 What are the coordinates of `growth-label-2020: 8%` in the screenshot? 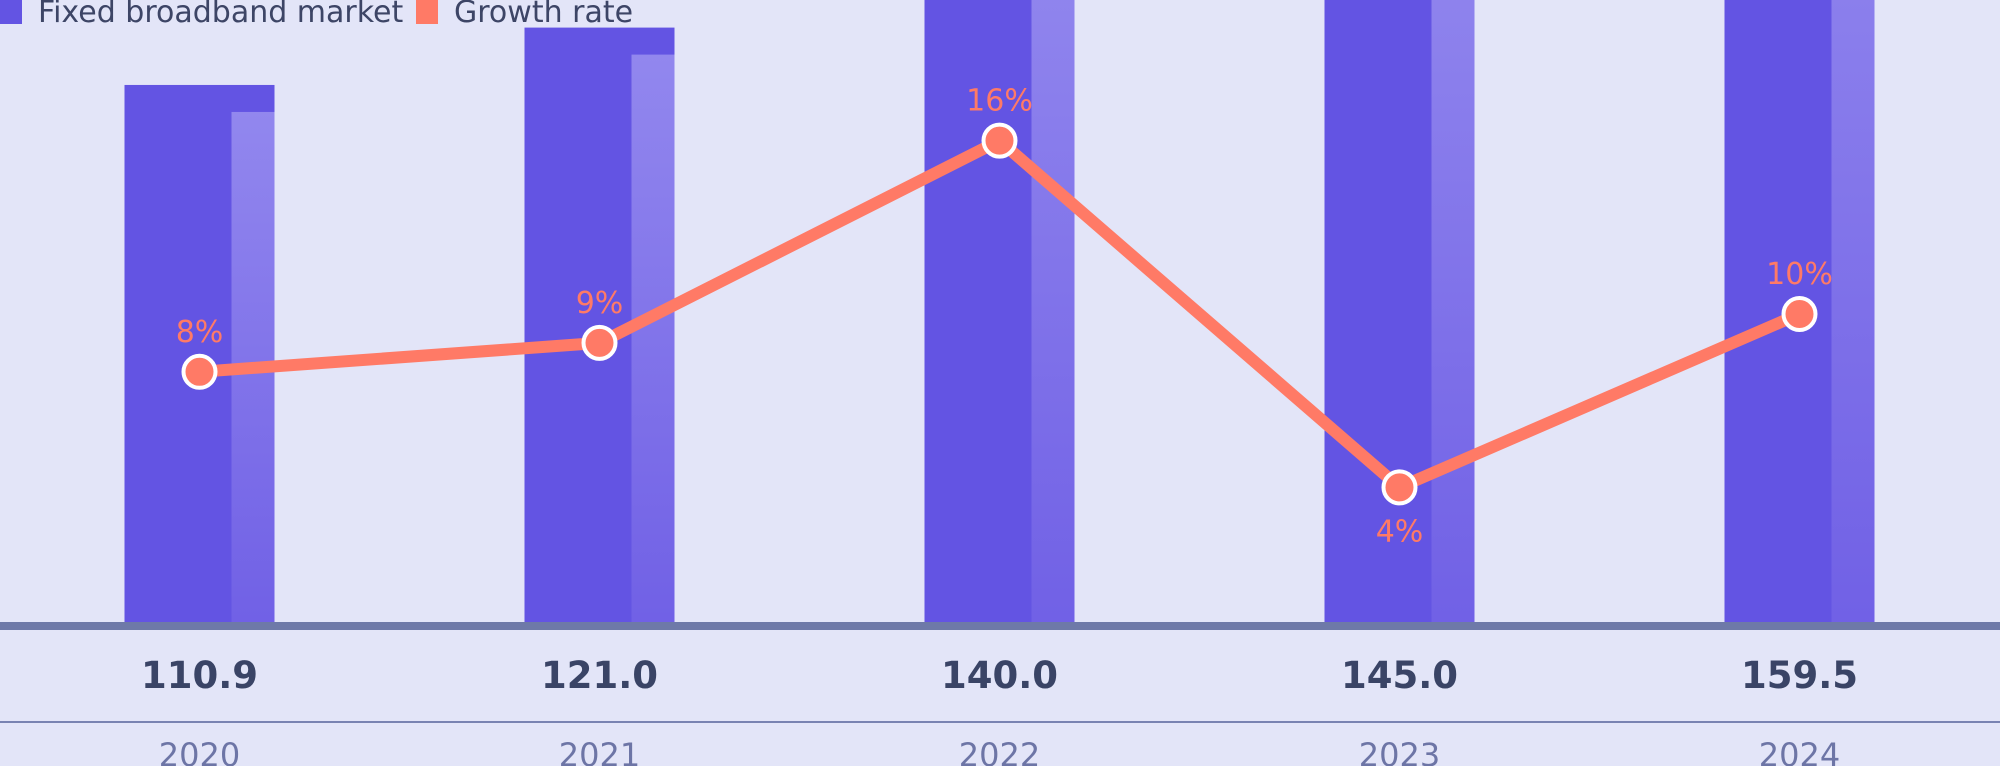 It's located at (200, 332).